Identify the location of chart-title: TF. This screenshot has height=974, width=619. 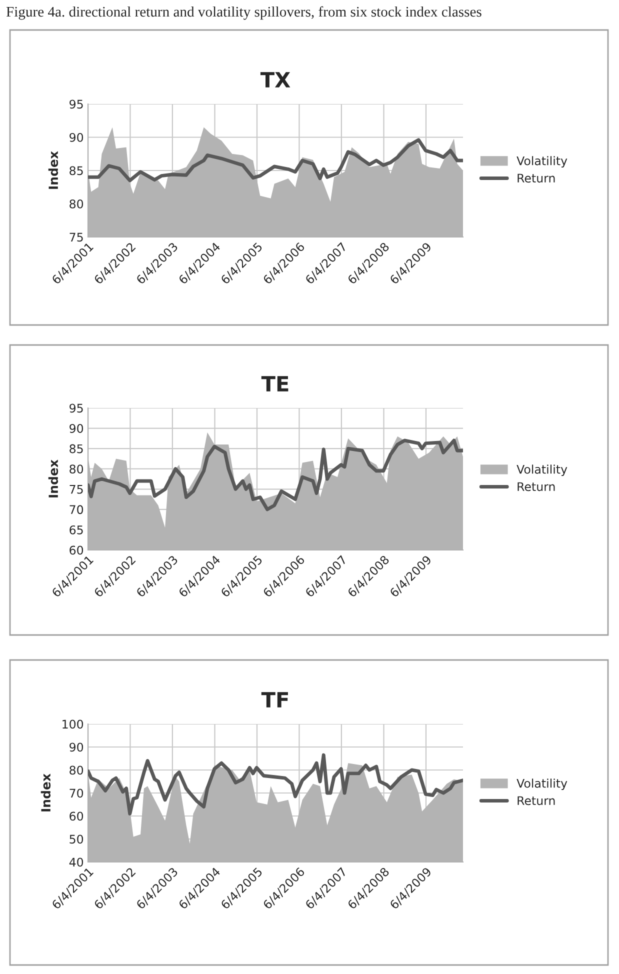
(274, 700).